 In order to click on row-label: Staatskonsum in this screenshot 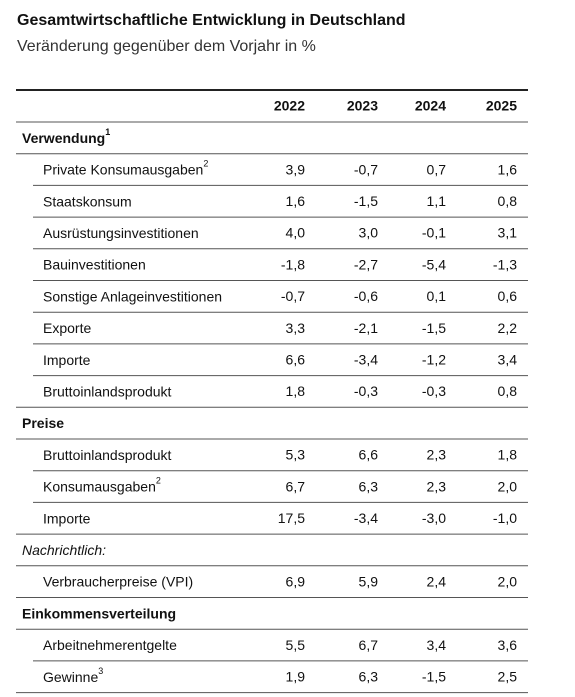, I will do `click(87, 201)`.